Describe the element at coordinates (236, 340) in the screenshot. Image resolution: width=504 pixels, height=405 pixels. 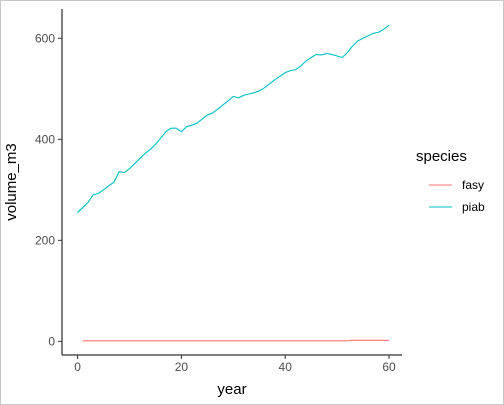
I see `series-line-fasy` at that location.